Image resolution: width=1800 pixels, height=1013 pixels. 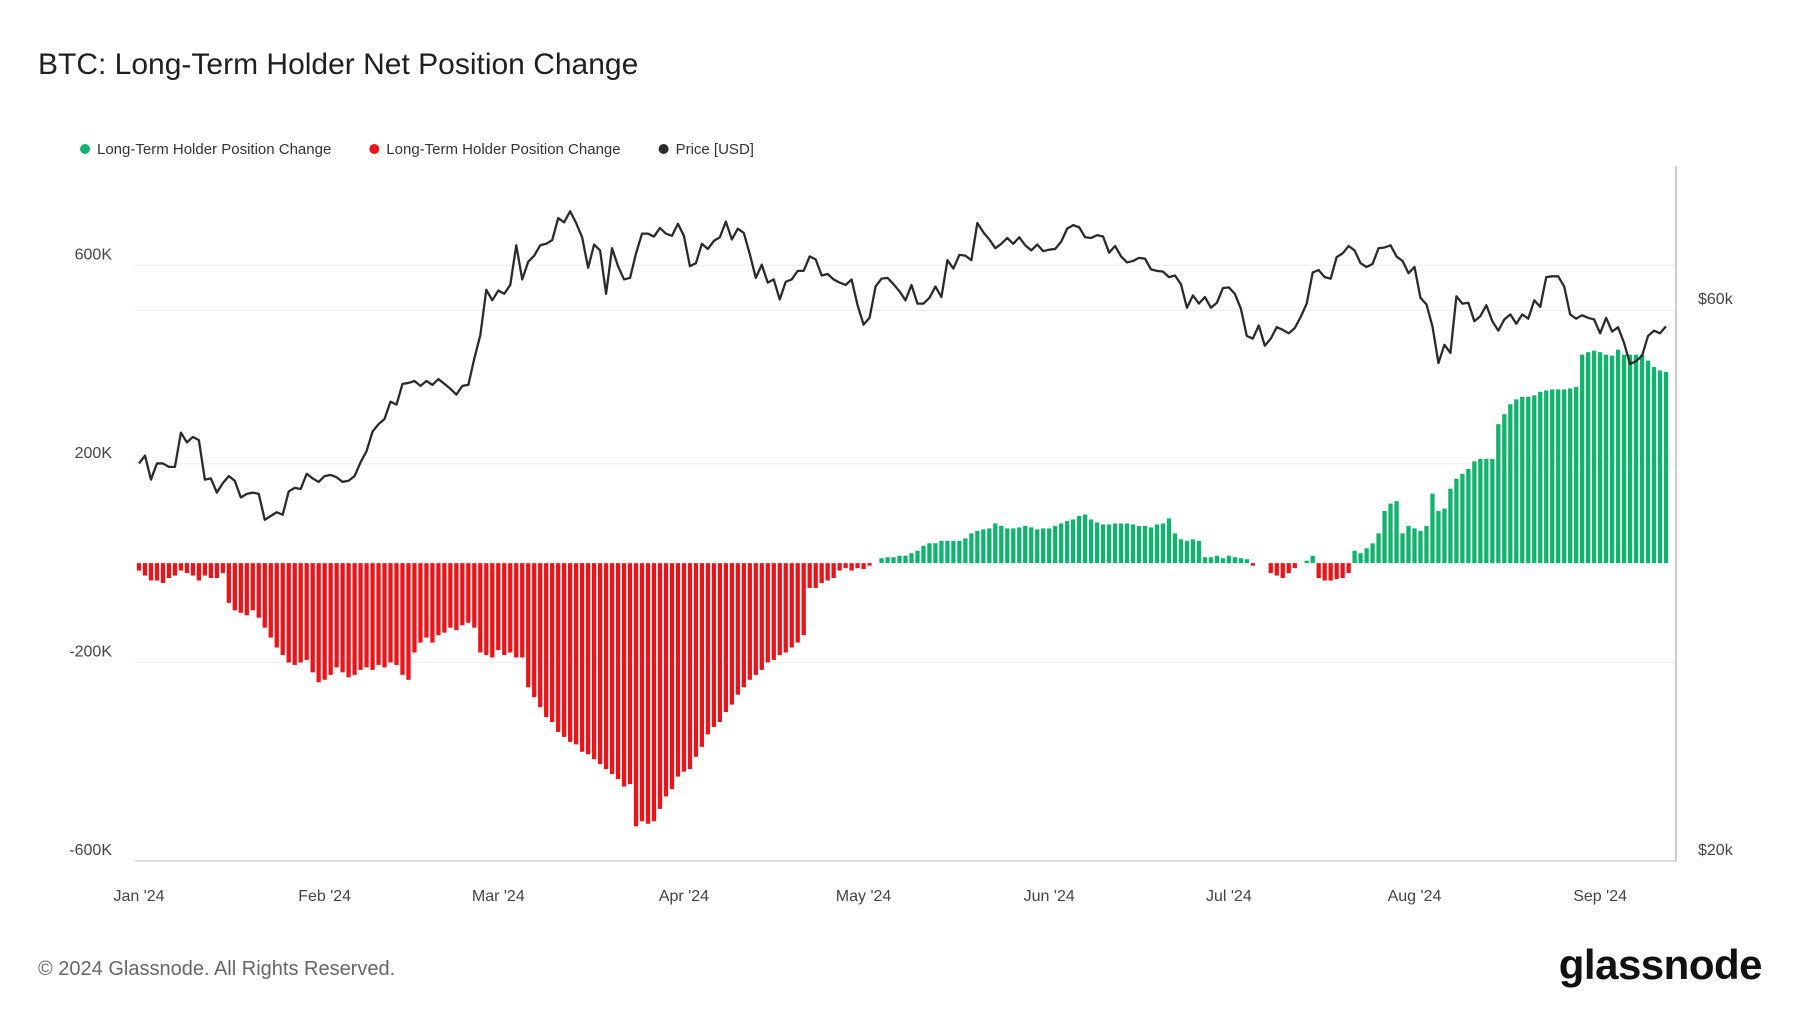 I want to click on y-tick-label: 600K, so click(x=94, y=254).